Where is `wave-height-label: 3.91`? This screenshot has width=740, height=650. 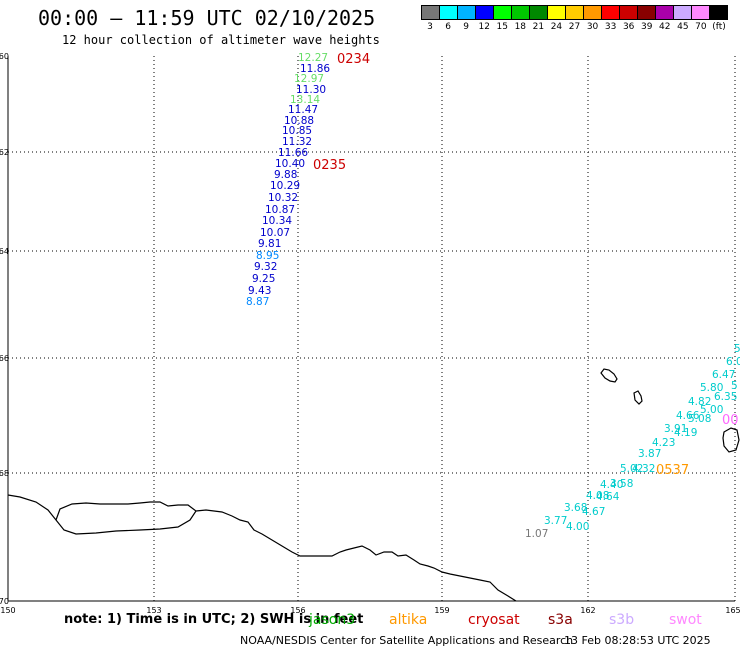 wave-height-label: 3.91 is located at coordinates (675, 429).